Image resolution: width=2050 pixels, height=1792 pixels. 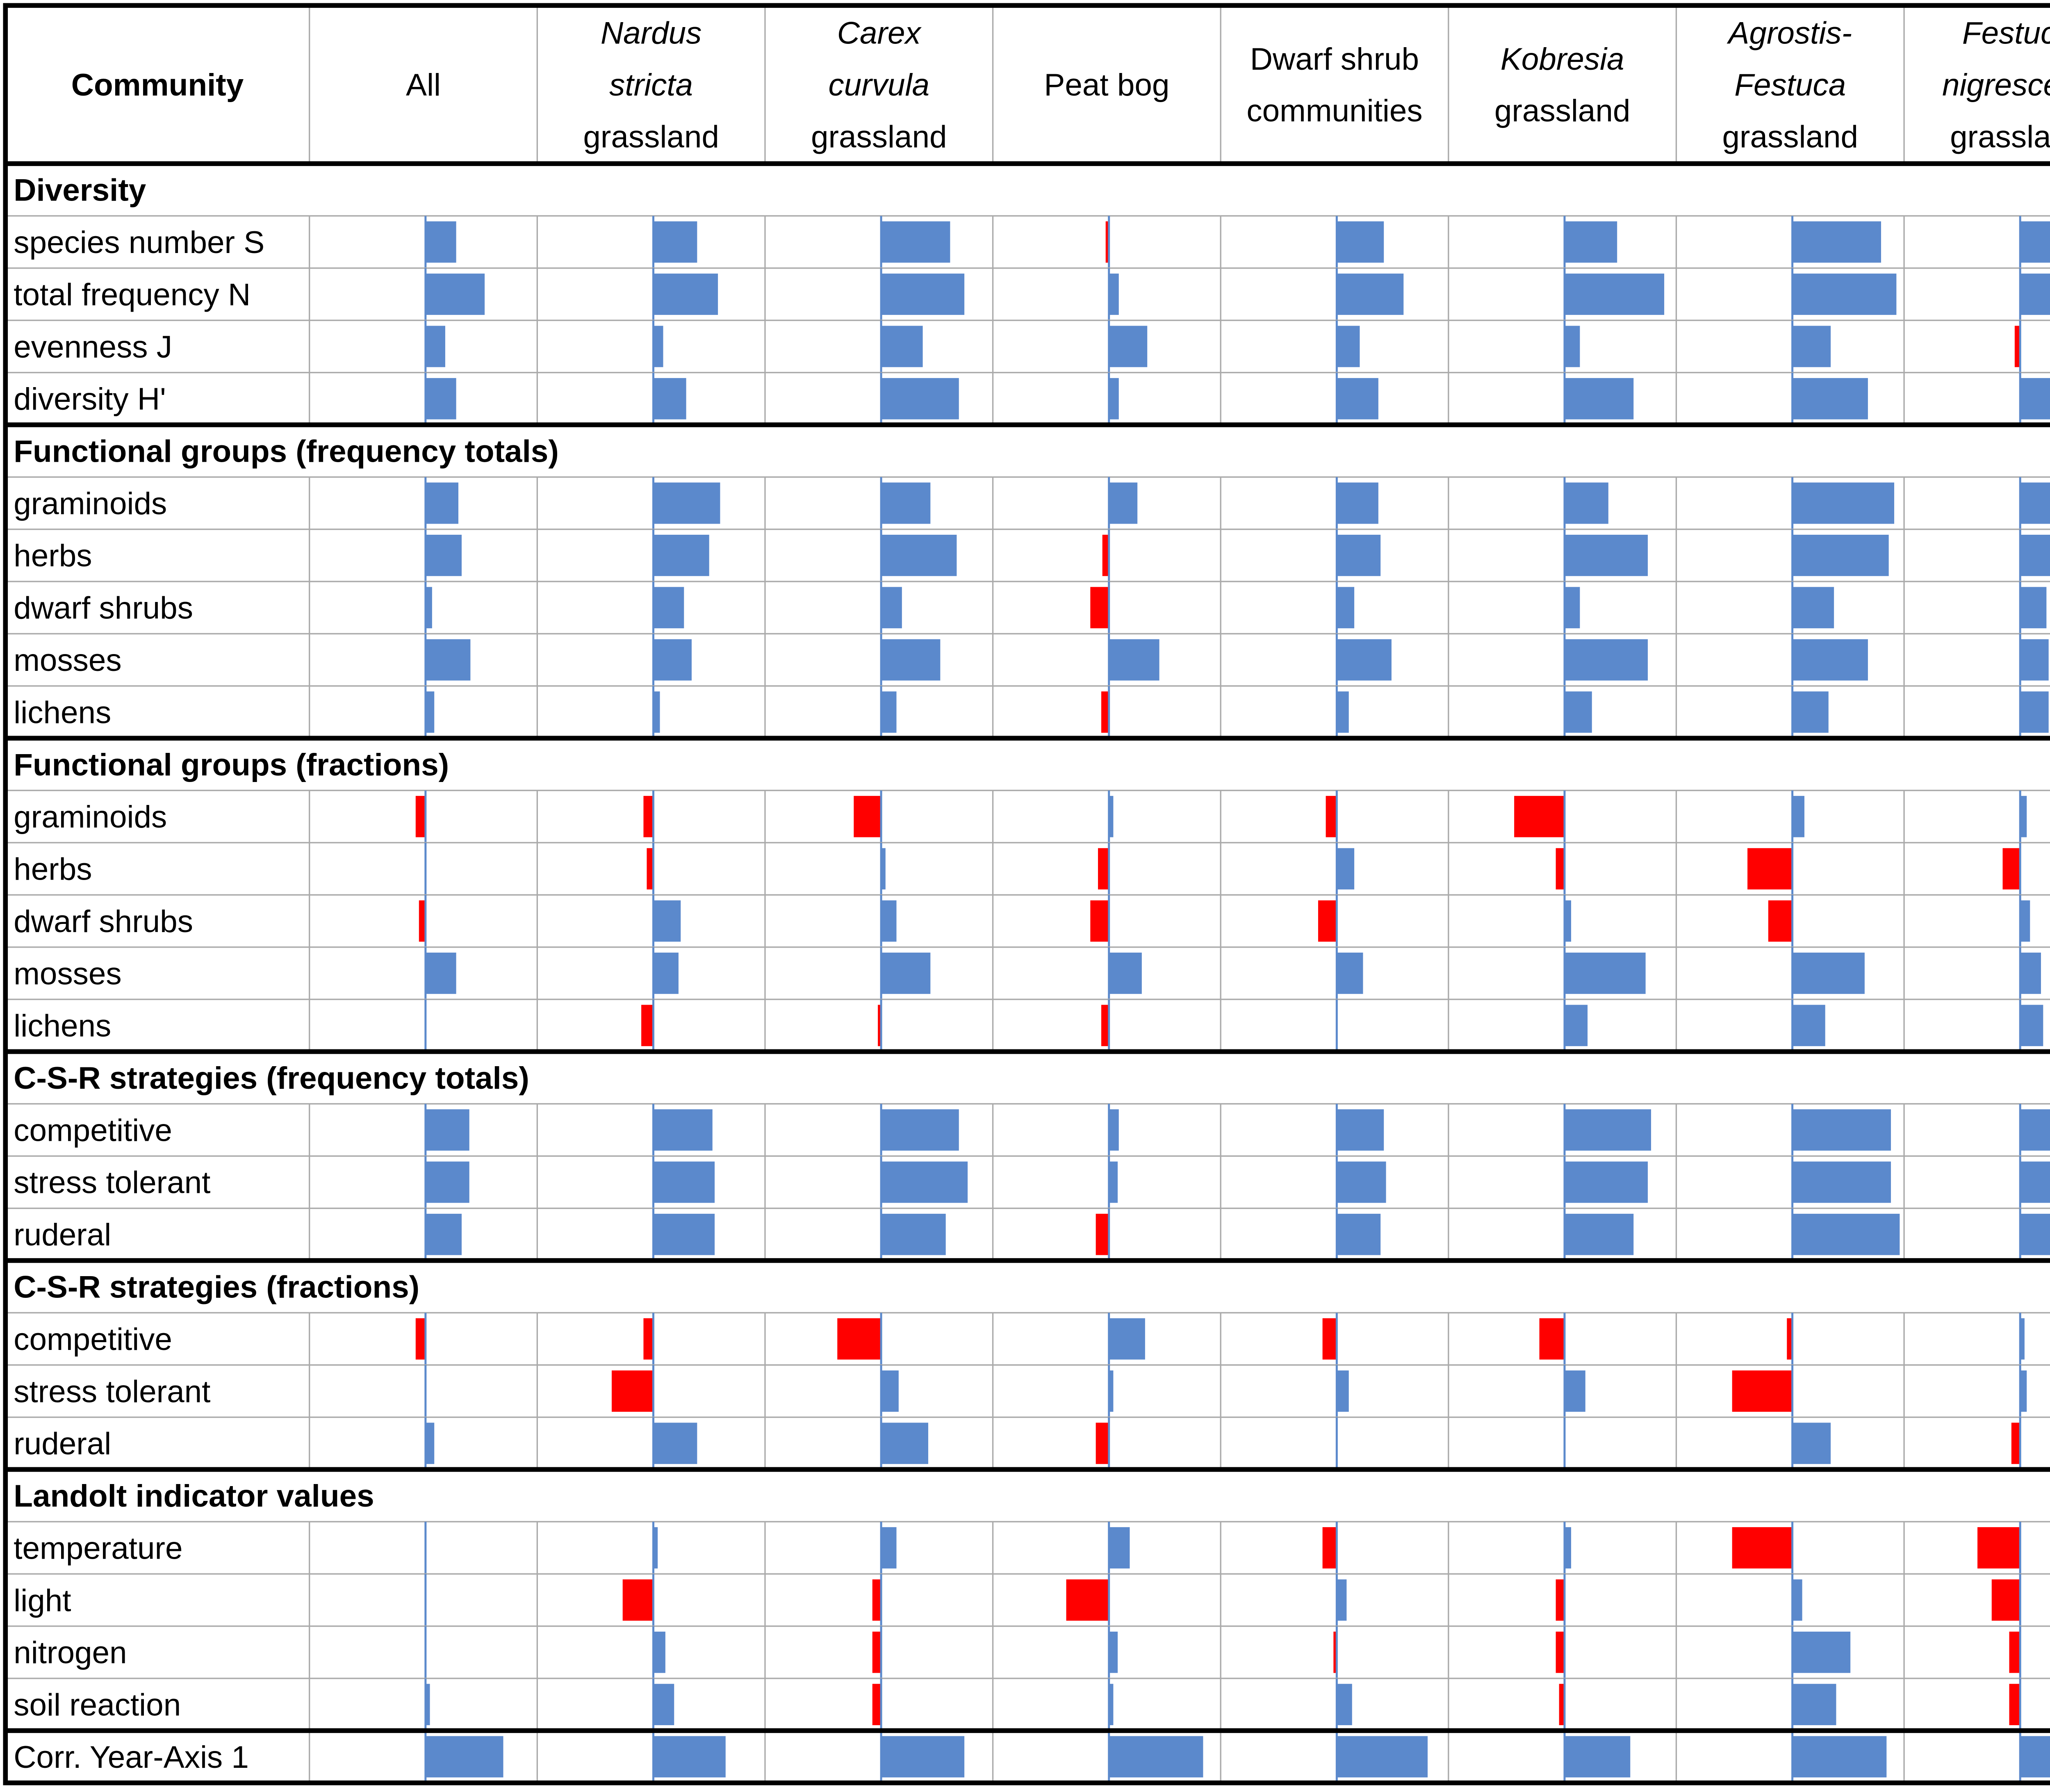 I want to click on column-header: Festuca, so click(x=2006, y=33).